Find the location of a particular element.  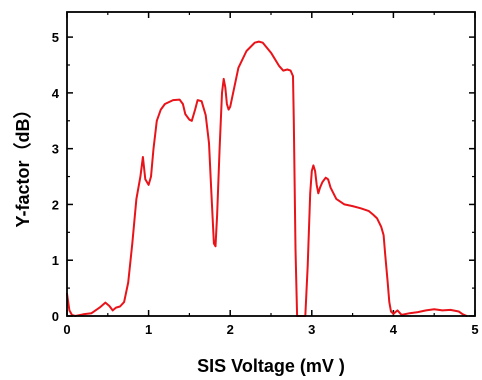

y-tick-label: 5 is located at coordinates (55, 37).